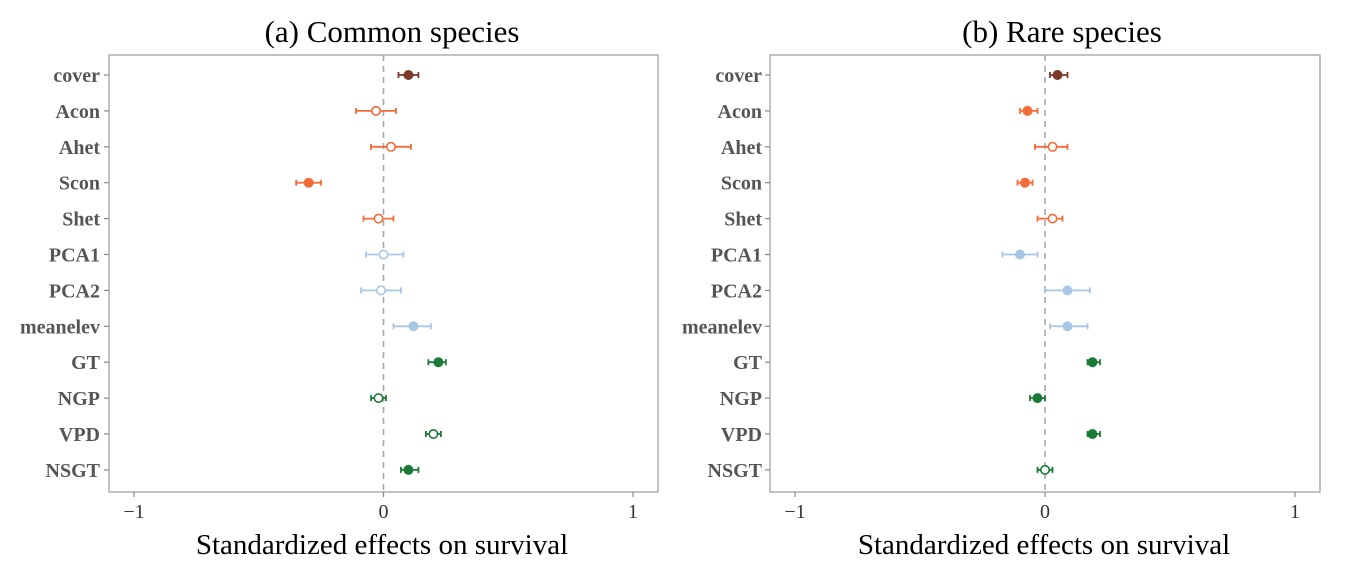 Image resolution: width=1360 pixels, height=571 pixels. I want to click on panel-title: (b) Rare species, so click(1062, 31).